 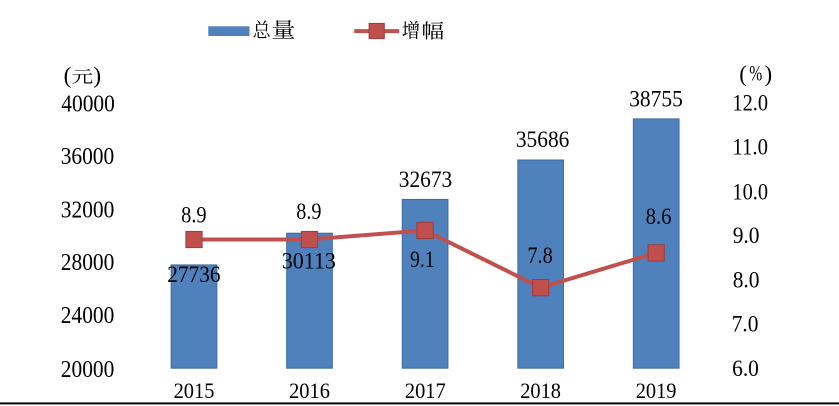 I want to click on svg-text: 36000, so click(x=88, y=156).